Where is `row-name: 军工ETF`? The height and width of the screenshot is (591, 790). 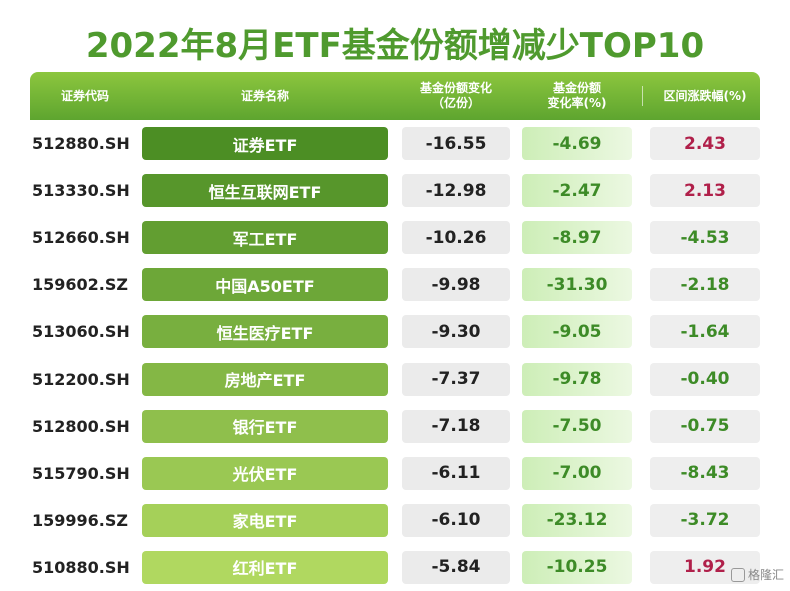 row-name: 军工ETF is located at coordinates (265, 238).